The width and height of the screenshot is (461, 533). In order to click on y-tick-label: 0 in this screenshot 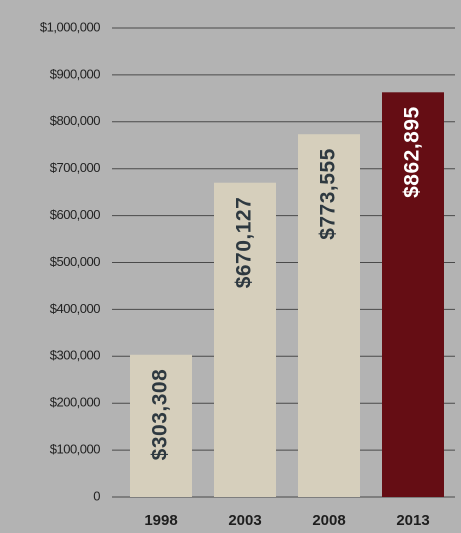, I will do `click(96, 495)`.